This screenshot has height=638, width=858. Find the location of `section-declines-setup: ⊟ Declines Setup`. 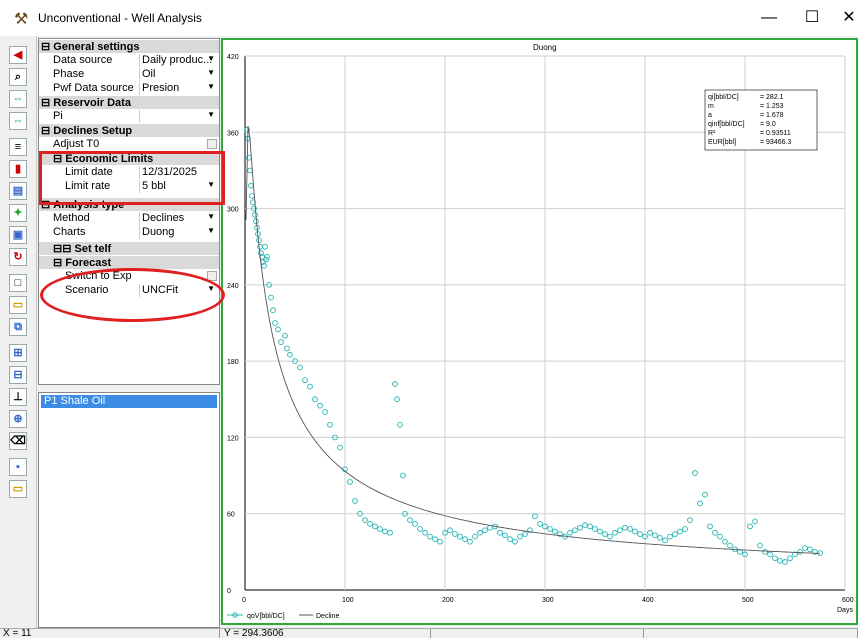

section-declines-setup: ⊟ Declines Setup is located at coordinates (129, 130).